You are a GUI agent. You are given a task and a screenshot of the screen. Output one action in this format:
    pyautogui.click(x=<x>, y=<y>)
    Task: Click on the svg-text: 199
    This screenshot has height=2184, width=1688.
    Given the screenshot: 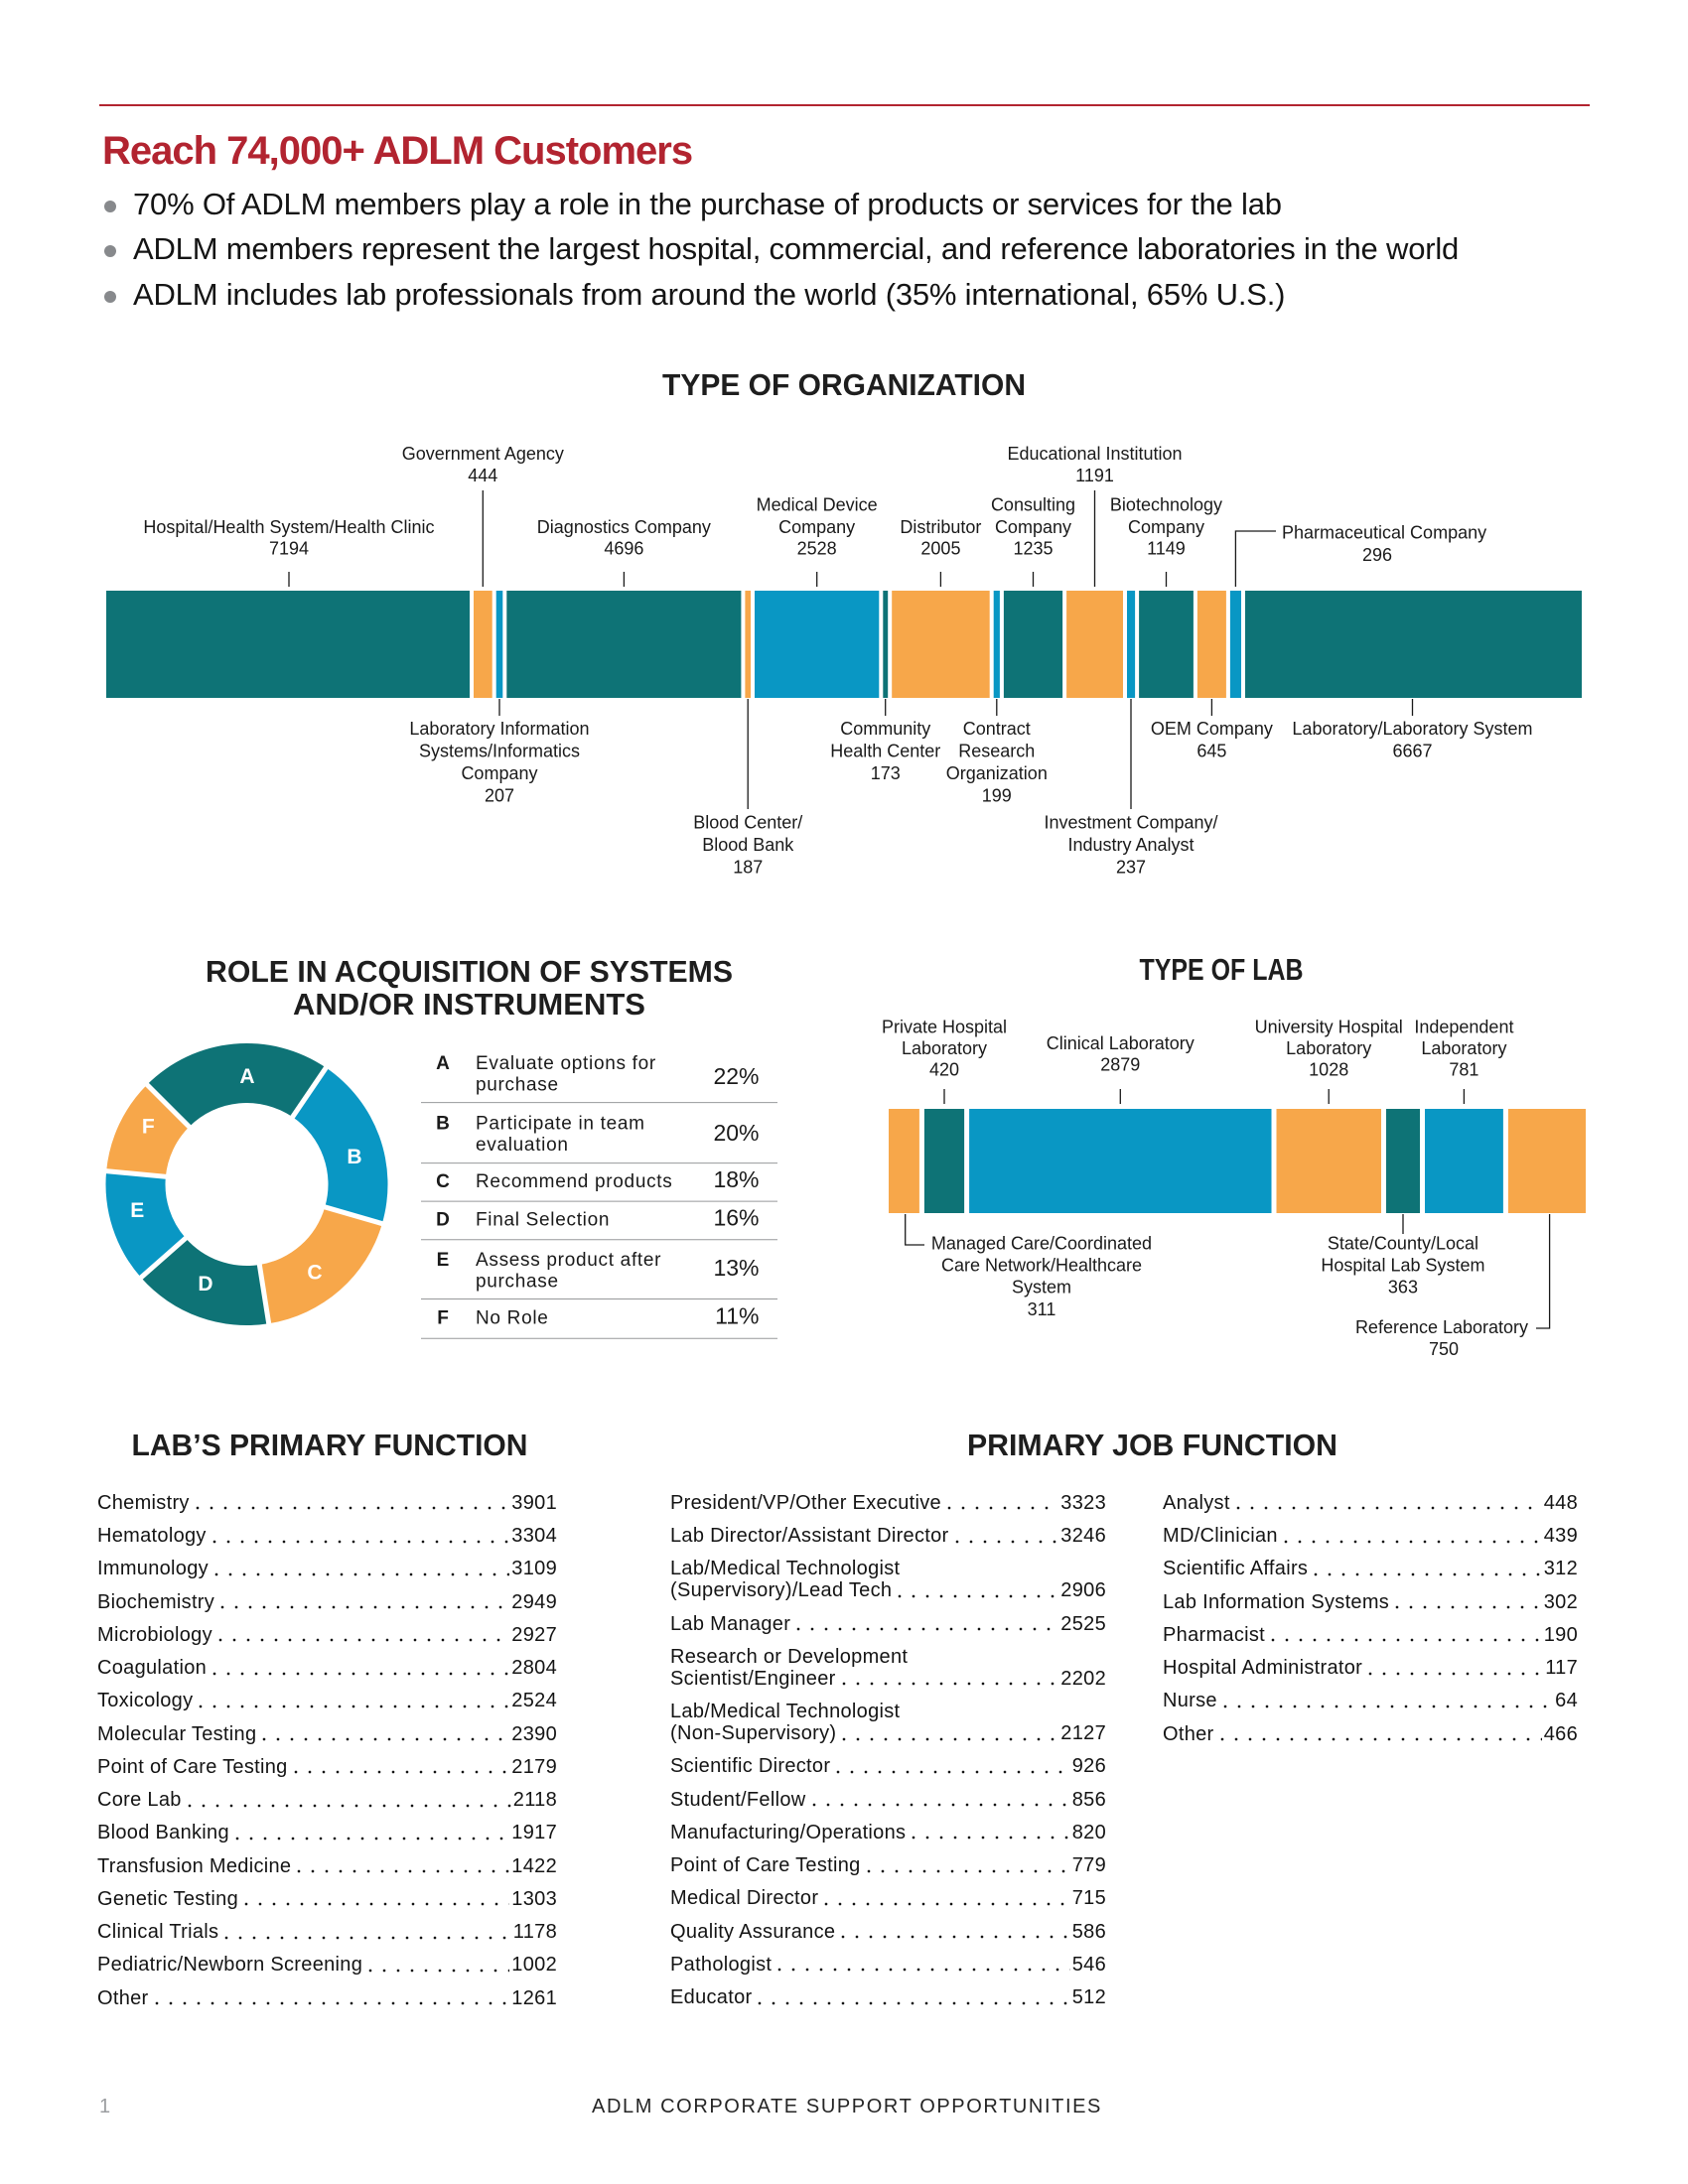 What is the action you would take?
    pyautogui.click(x=997, y=796)
    